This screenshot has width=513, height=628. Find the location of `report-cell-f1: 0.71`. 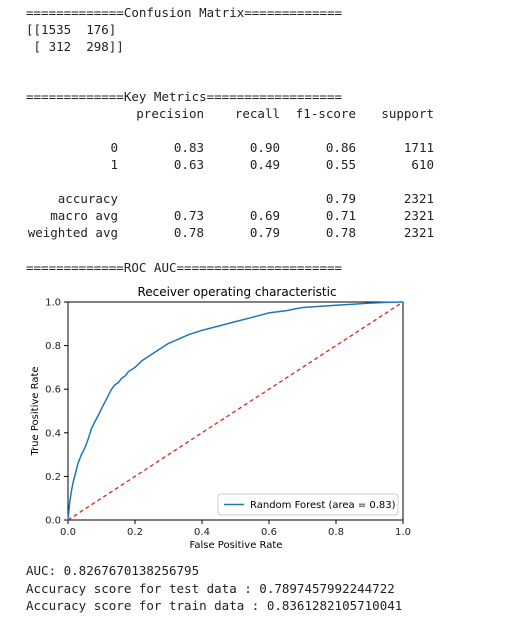

report-cell-f1: 0.71 is located at coordinates (340, 215).